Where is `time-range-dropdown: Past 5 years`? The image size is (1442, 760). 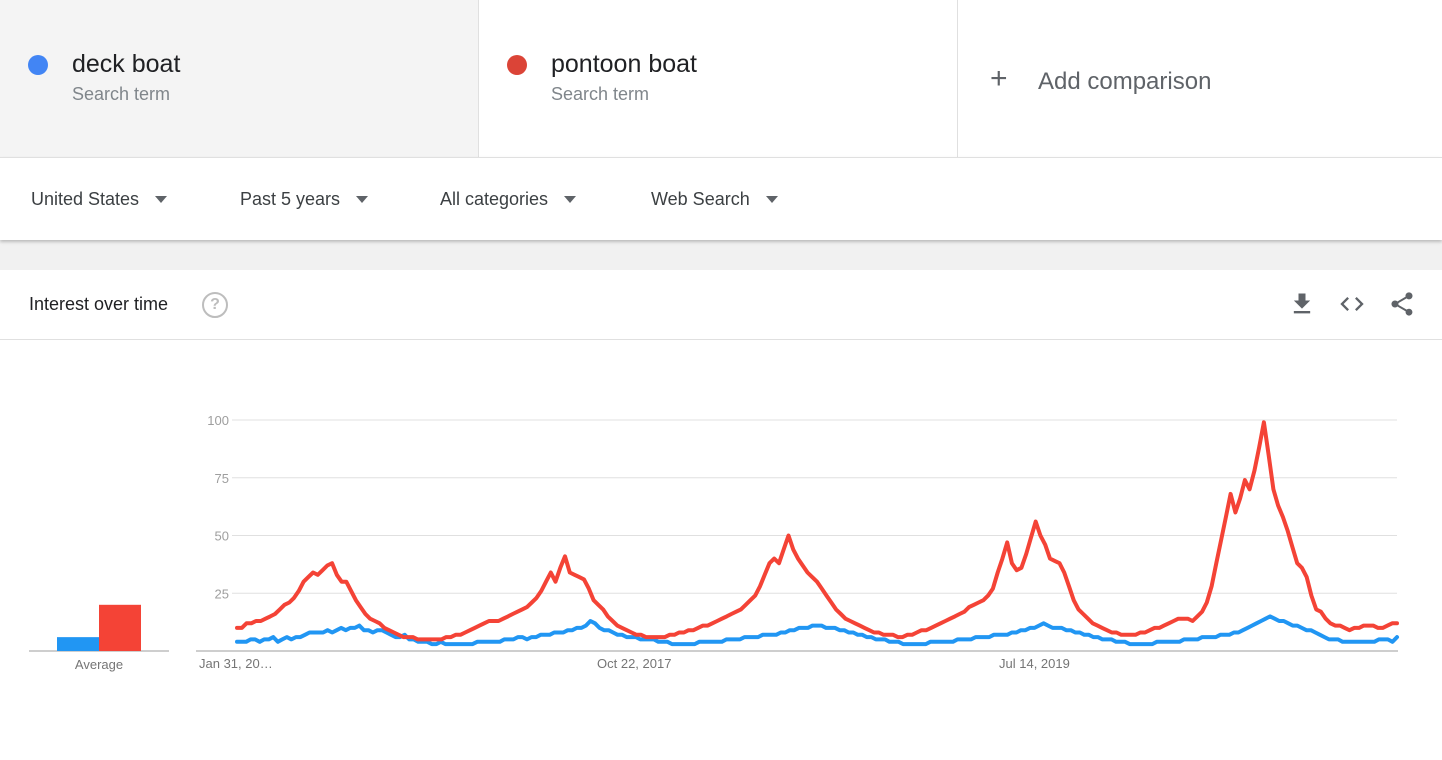
time-range-dropdown: Past 5 years is located at coordinates (304, 199).